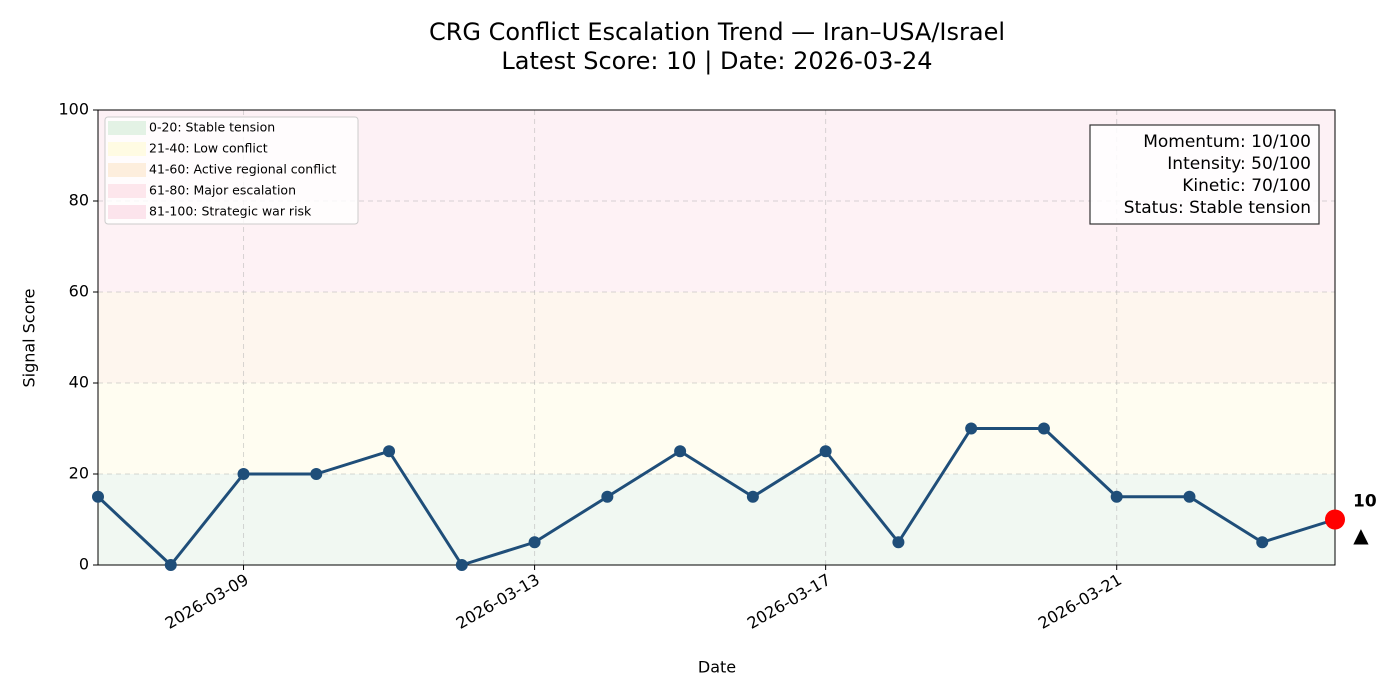 Image resolution: width=1400 pixels, height=700 pixels. Describe the element at coordinates (789, 601) in the screenshot. I see `x-tick-label: 2026-03-17` at that location.